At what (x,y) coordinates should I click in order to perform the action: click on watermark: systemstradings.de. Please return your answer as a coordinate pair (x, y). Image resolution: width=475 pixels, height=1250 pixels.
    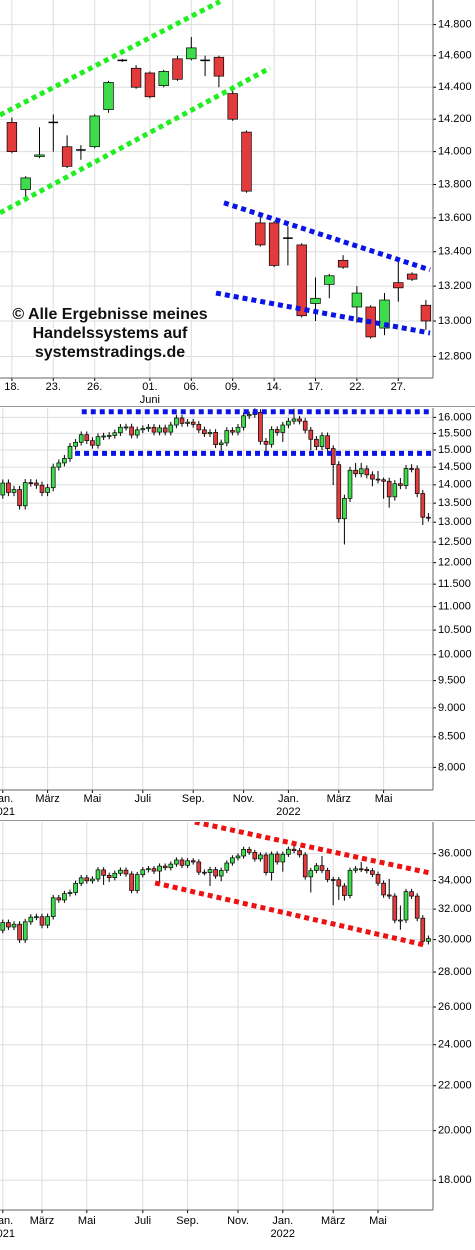
    Looking at the image, I should click on (110, 352).